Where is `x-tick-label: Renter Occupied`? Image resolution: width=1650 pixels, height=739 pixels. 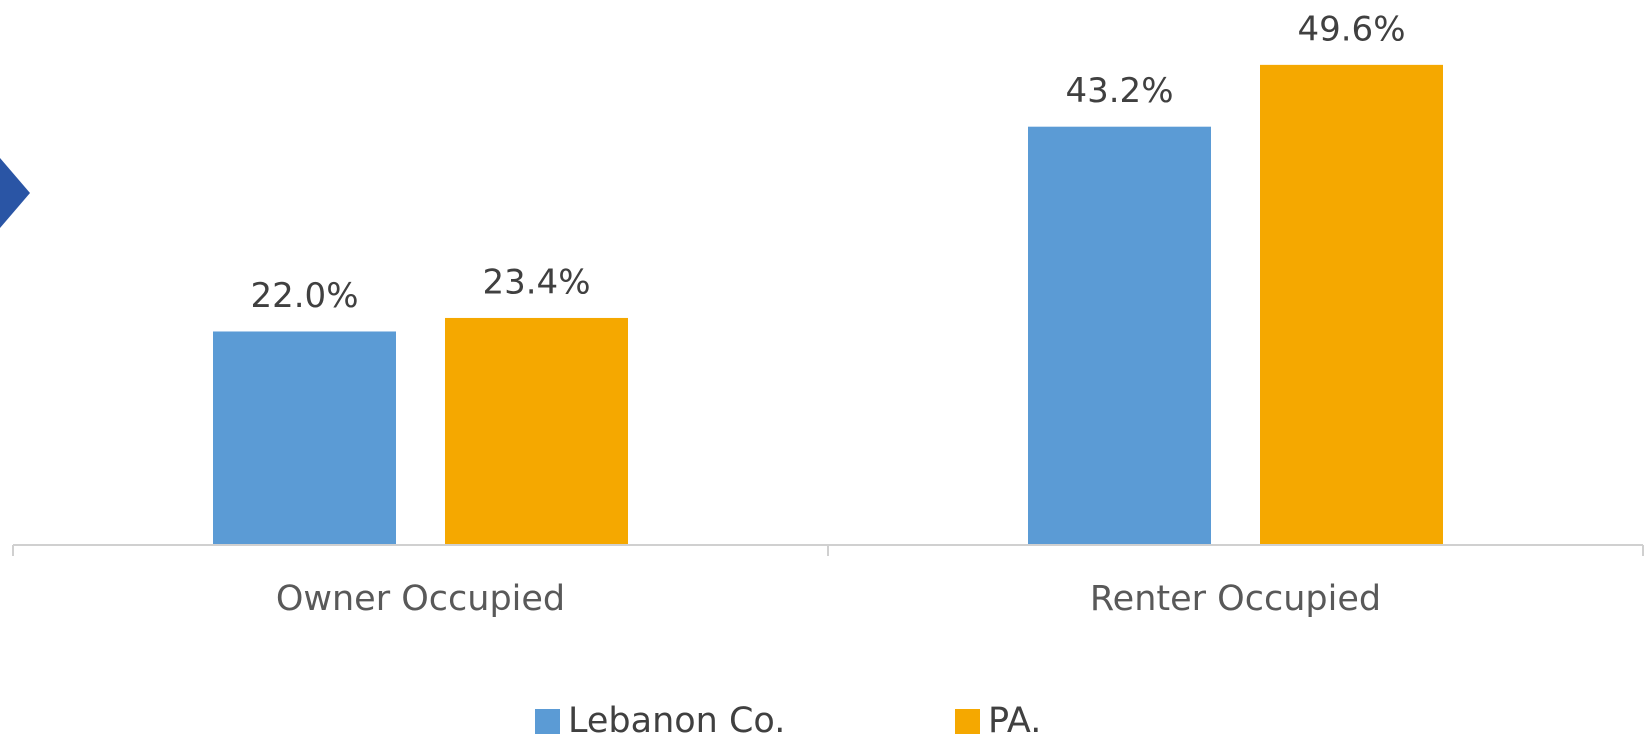
x-tick-label: Renter Occupied is located at coordinates (1235, 599).